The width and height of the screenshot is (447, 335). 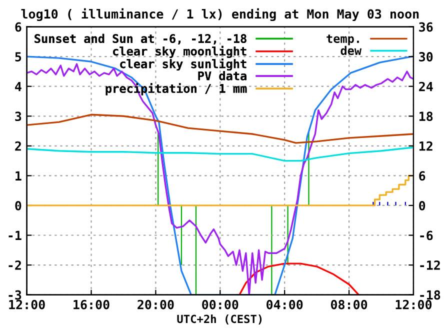 What do you see at coordinates (430, 265) in the screenshot?
I see `y2-tick-label: -12` at bounding box center [430, 265].